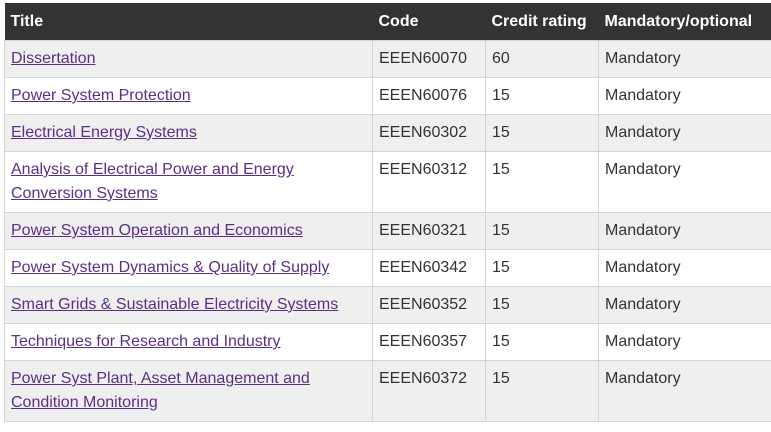 The width and height of the screenshot is (771, 432). What do you see at coordinates (684, 22) in the screenshot?
I see `column-header: Mandatory/optional` at bounding box center [684, 22].